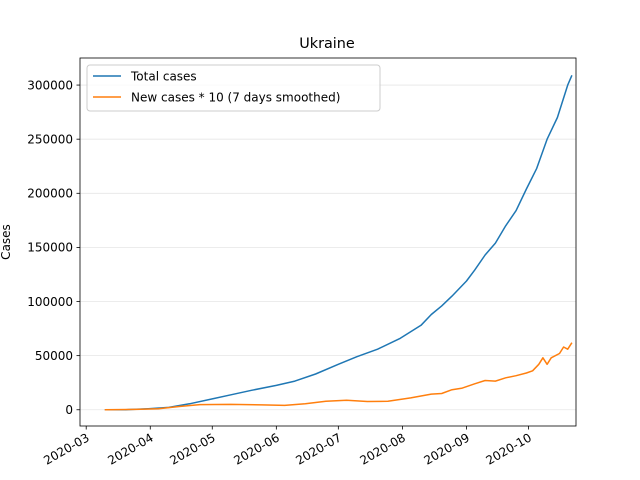 This screenshot has height=480, width=640. I want to click on y-tick-label: 300000, so click(50, 85).